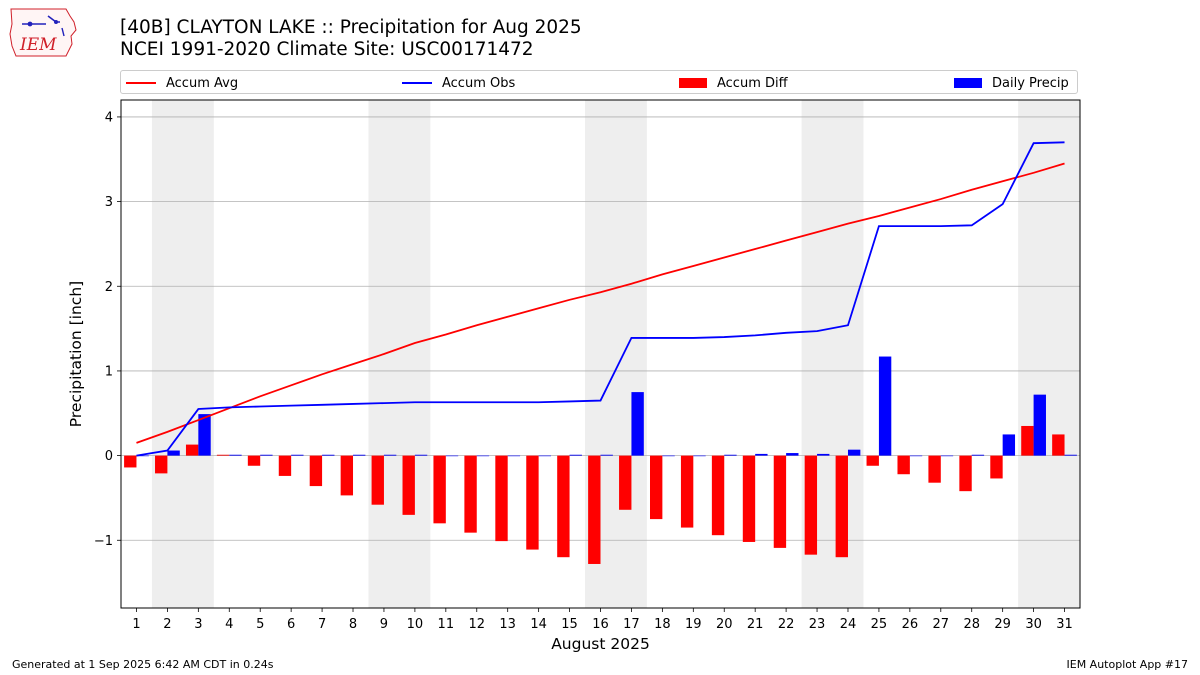 The width and height of the screenshot is (1200, 675). I want to click on y-axis-label: Precipitation [inch], so click(76, 354).